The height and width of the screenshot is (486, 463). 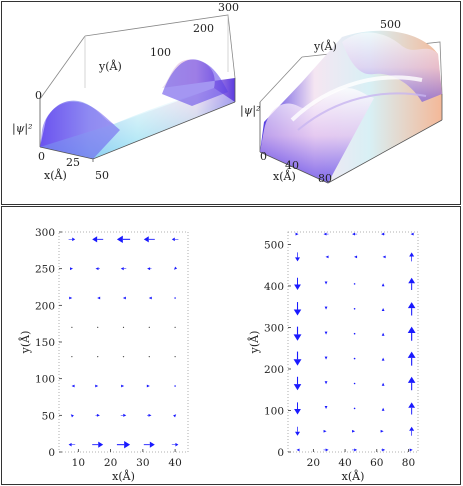 I want to click on ytick-label: 150, so click(x=45, y=343).